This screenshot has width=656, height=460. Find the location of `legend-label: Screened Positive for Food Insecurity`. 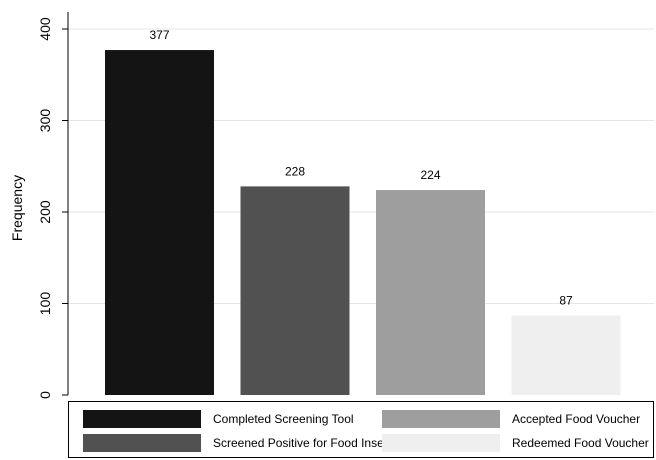

legend-label: Screened Positive for Food Insecurity is located at coordinates (313, 443).